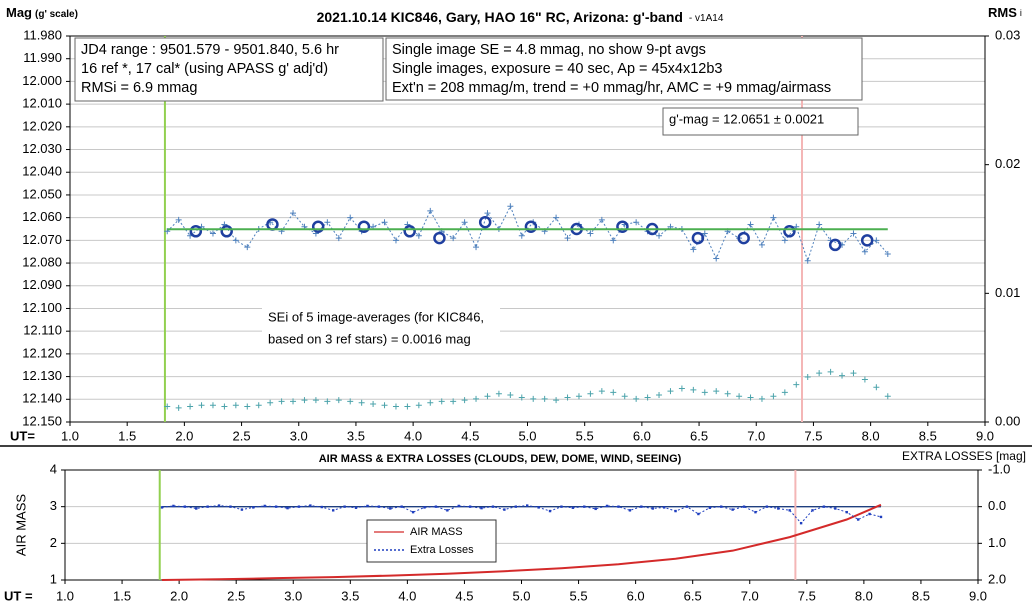 The height and width of the screenshot is (606, 1032). What do you see at coordinates (293, 595) in the screenshot?
I see `x-tick-label: 3.0` at bounding box center [293, 595].